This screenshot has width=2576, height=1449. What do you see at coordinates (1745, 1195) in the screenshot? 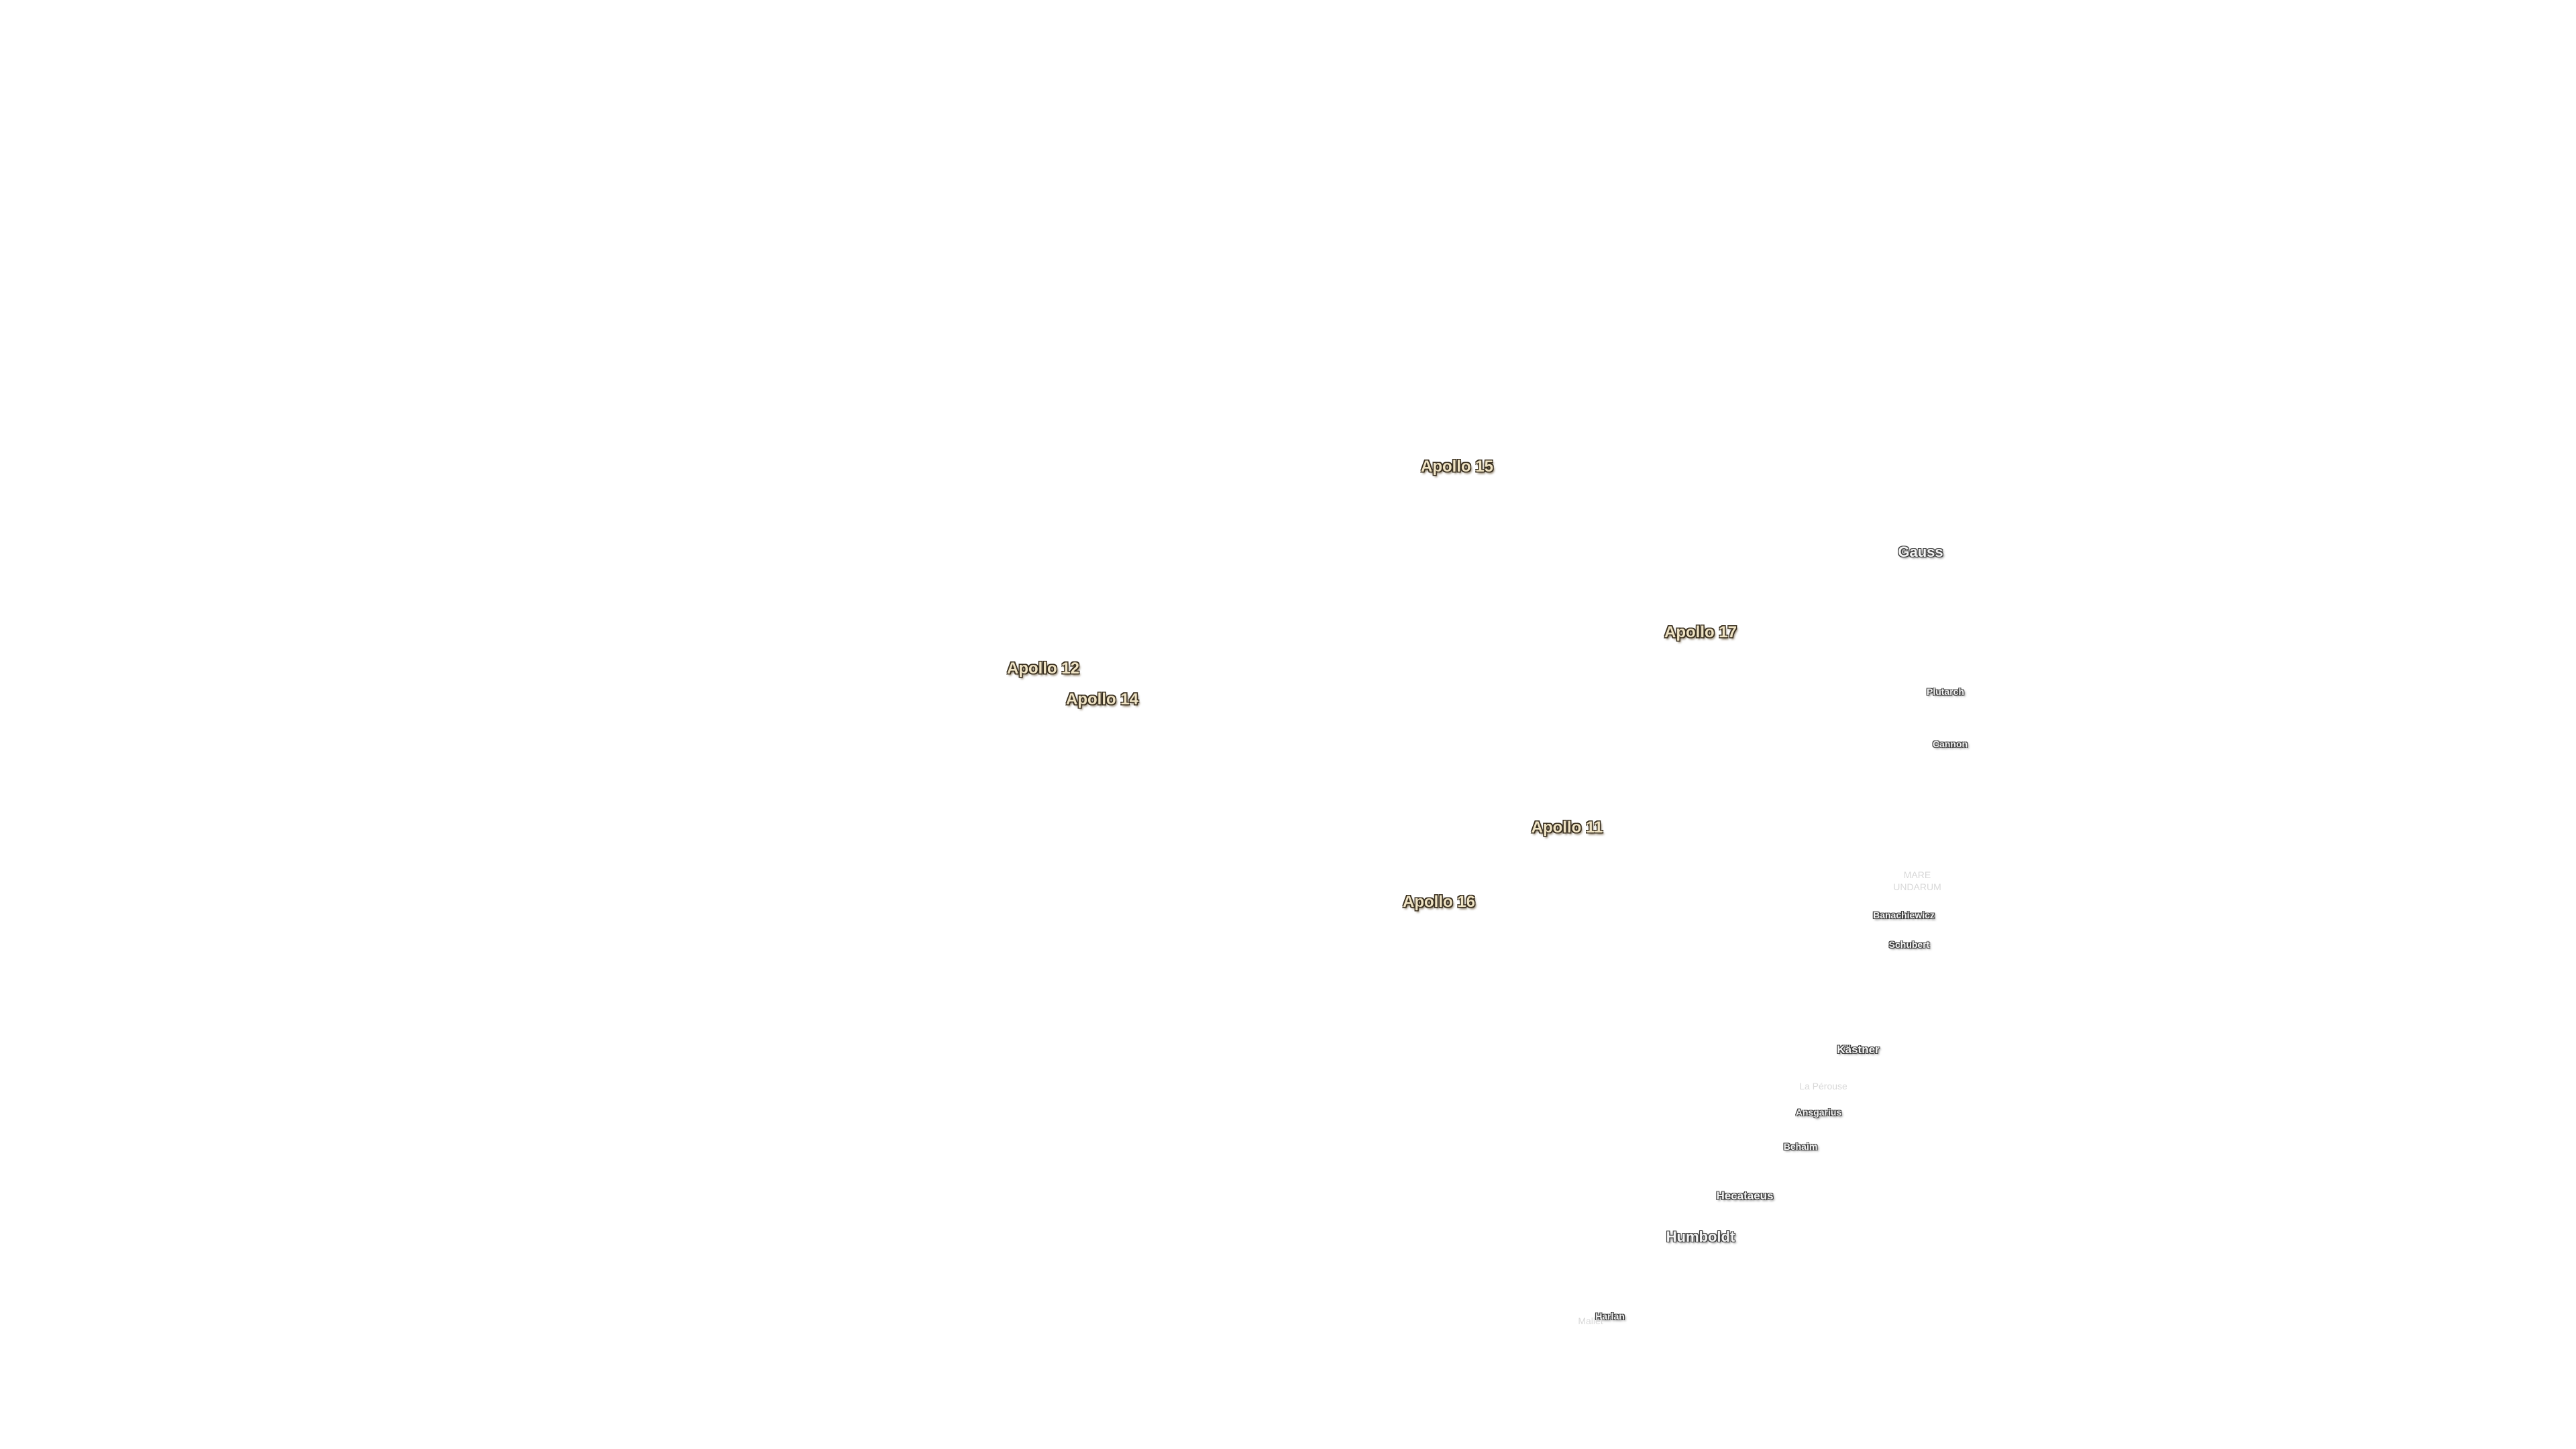
I see `crater-label: Hecataeus` at bounding box center [1745, 1195].